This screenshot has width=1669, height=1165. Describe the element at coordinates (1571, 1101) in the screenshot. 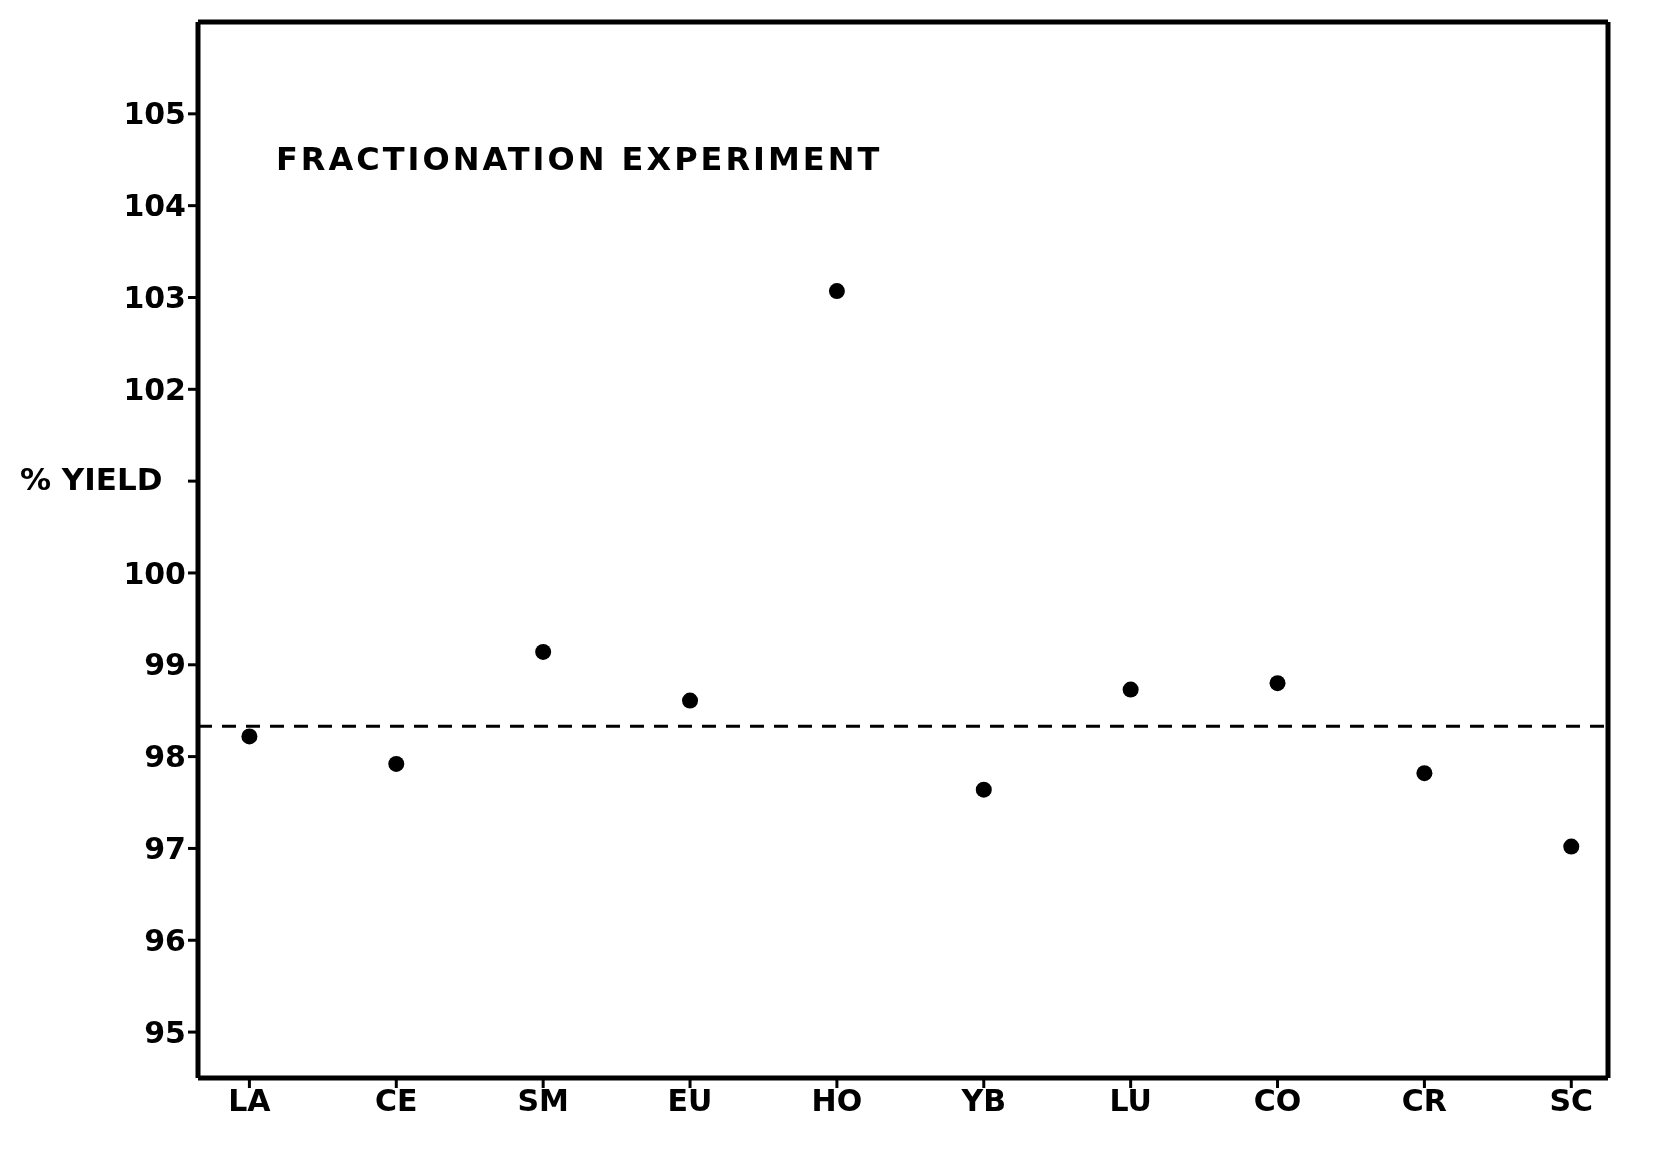

I see `x-tick-label: SC` at that location.